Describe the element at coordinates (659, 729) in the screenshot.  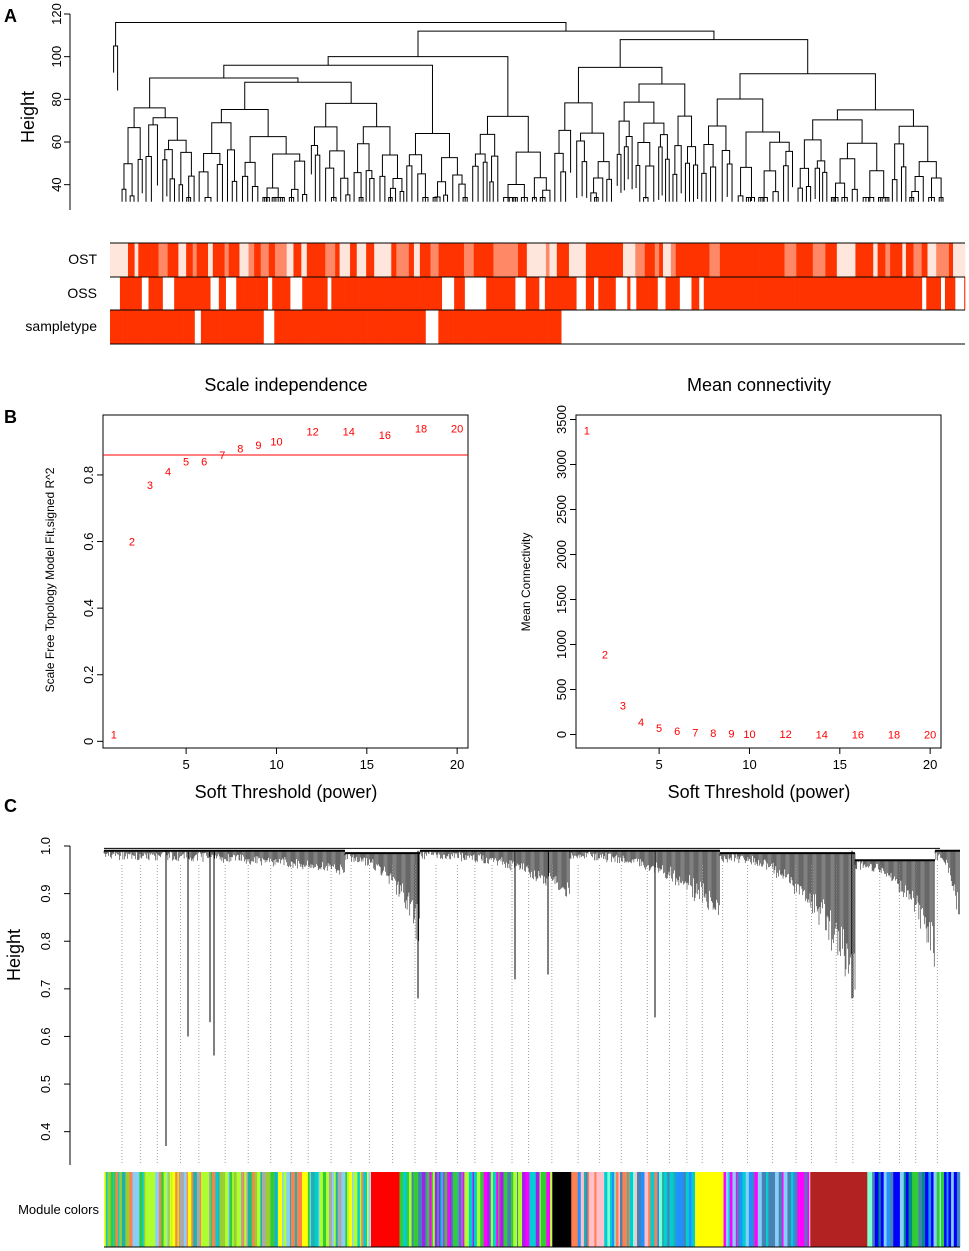
I see `point-label-5: 5` at that location.